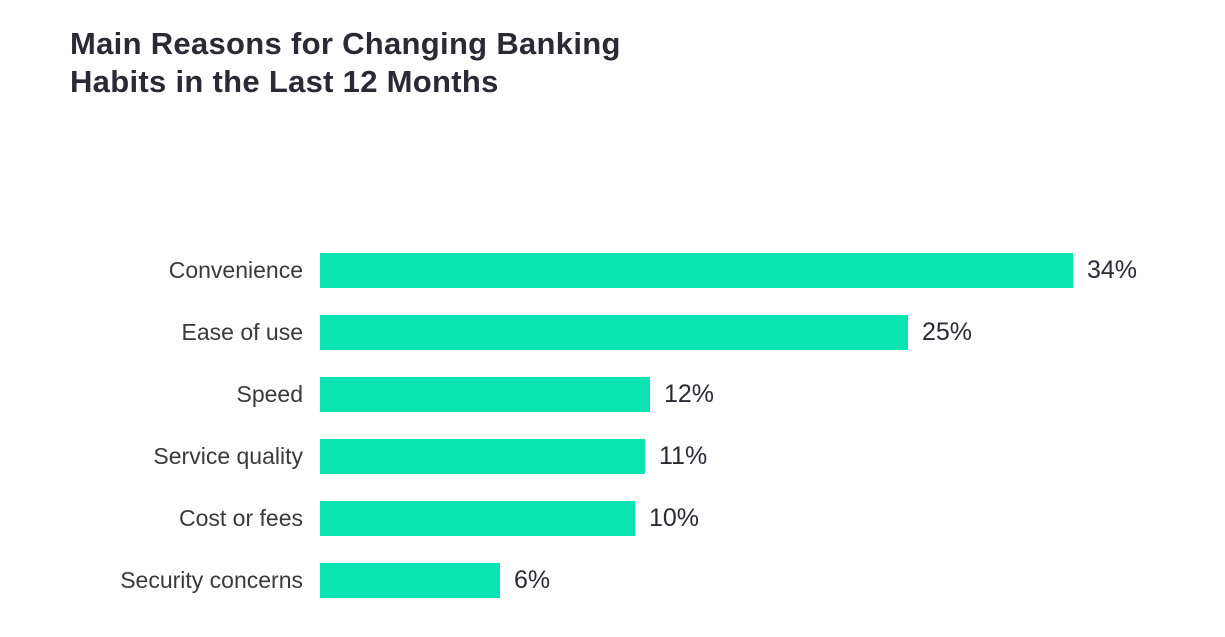 This screenshot has width=1225, height=637. Describe the element at coordinates (689, 394) in the screenshot. I see `value-label: 12%` at that location.